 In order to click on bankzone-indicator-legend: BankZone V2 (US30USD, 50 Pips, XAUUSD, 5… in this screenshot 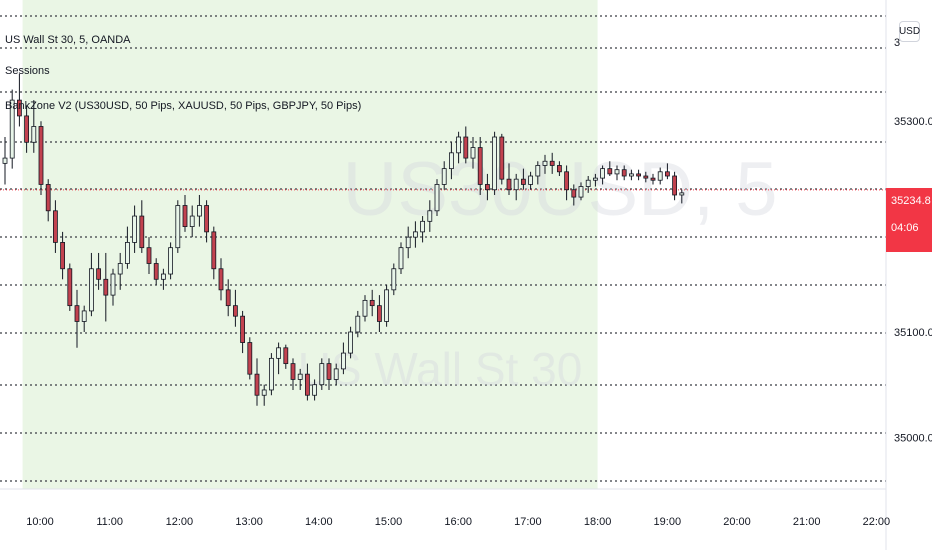, I will do `click(183, 106)`.